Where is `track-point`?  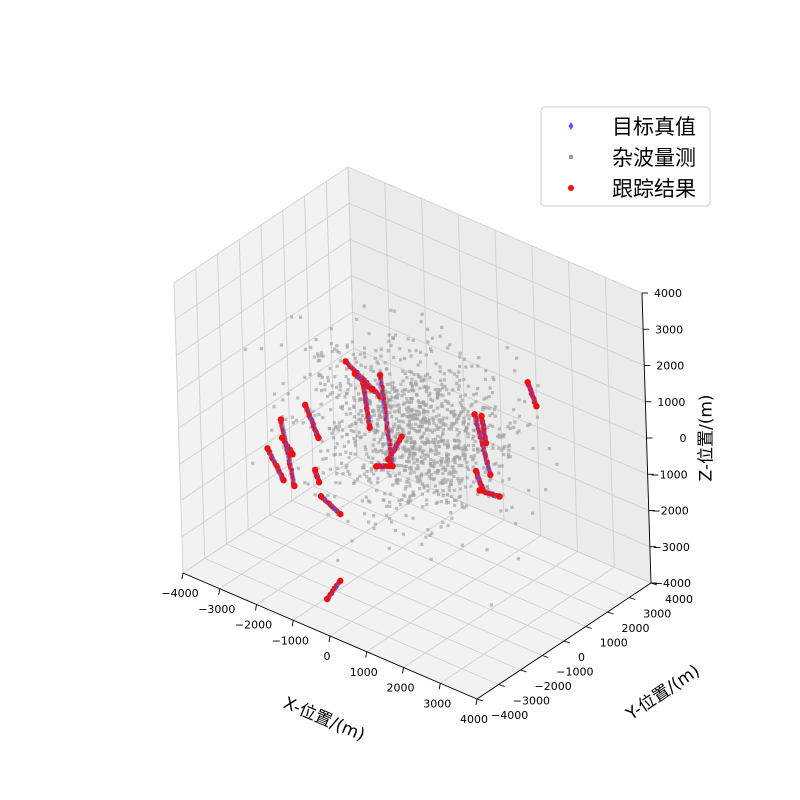 track-point is located at coordinates (390, 440).